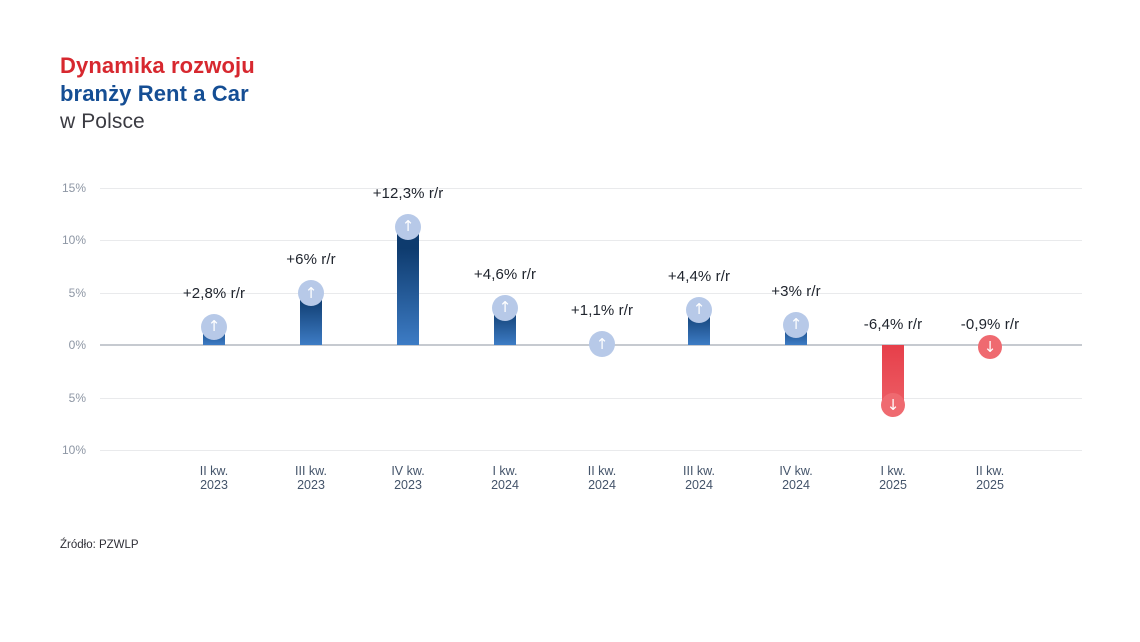 Image resolution: width=1140 pixels, height=642 pixels. What do you see at coordinates (408, 193) in the screenshot?
I see `value-label-iv-kw-2023: +12,3% r/r` at bounding box center [408, 193].